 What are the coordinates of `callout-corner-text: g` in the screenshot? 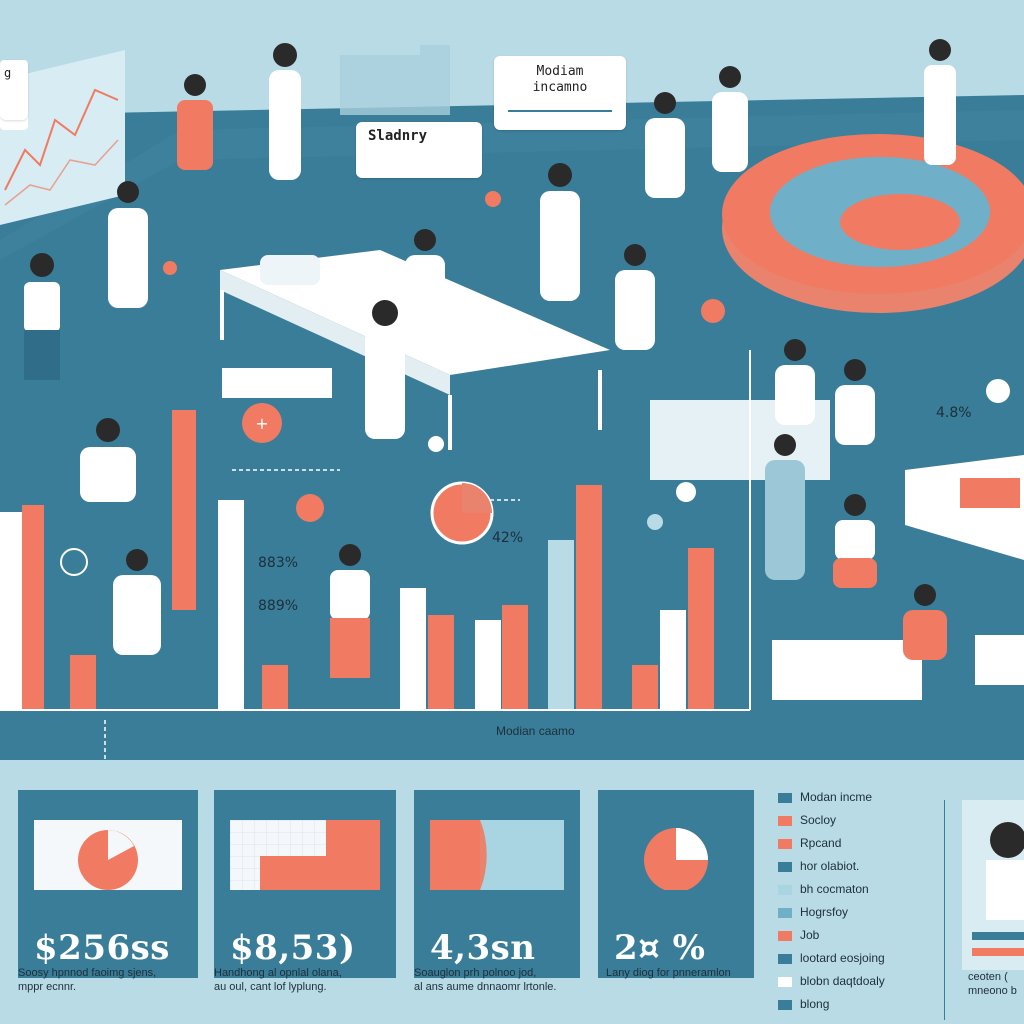 It's located at (8, 73).